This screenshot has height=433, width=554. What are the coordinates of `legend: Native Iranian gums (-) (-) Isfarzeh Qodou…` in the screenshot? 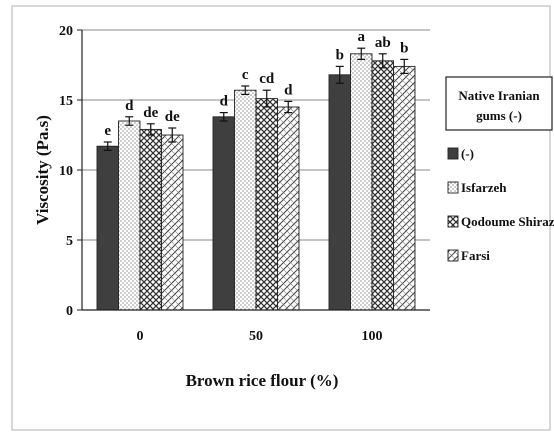 It's located at (499, 169).